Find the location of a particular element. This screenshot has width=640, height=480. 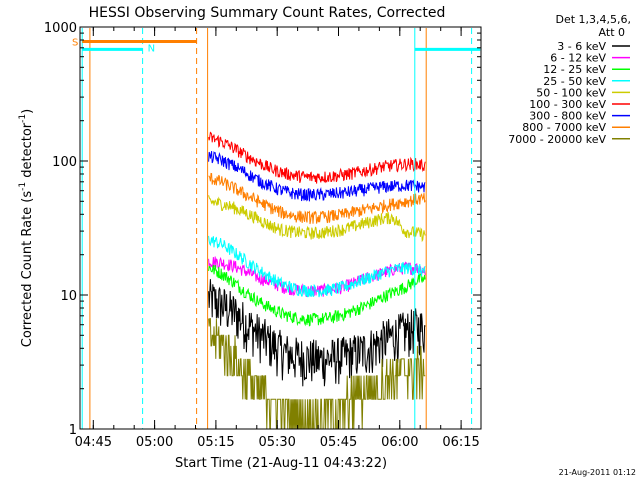

x-tick-label: 06:15 is located at coordinates (460, 442).